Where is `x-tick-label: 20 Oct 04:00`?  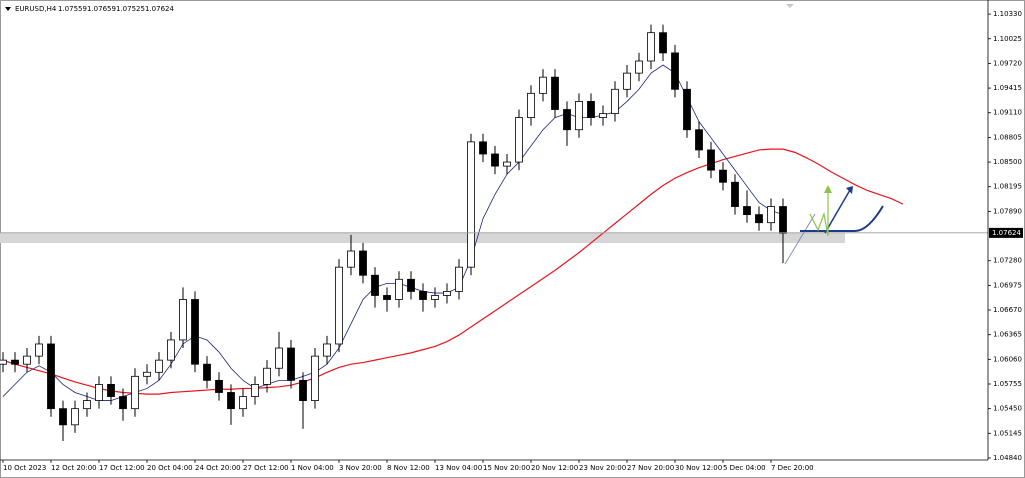 x-tick-label: 20 Oct 04:00 is located at coordinates (170, 468).